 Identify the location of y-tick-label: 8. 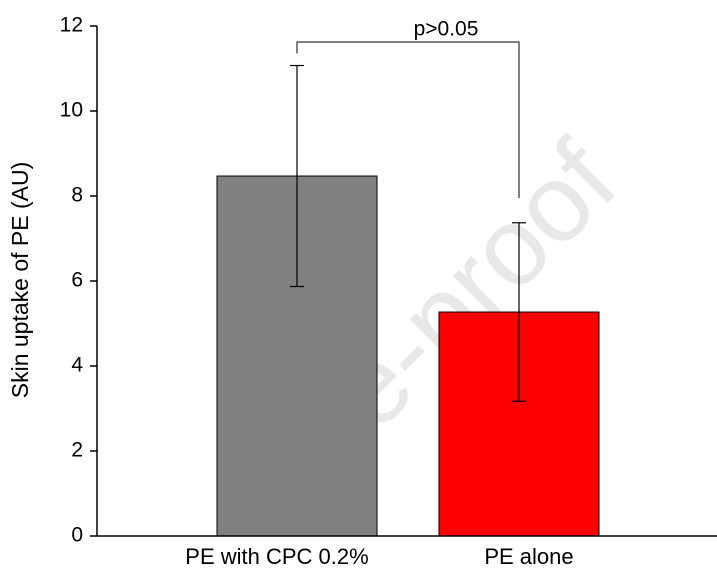
(77, 195).